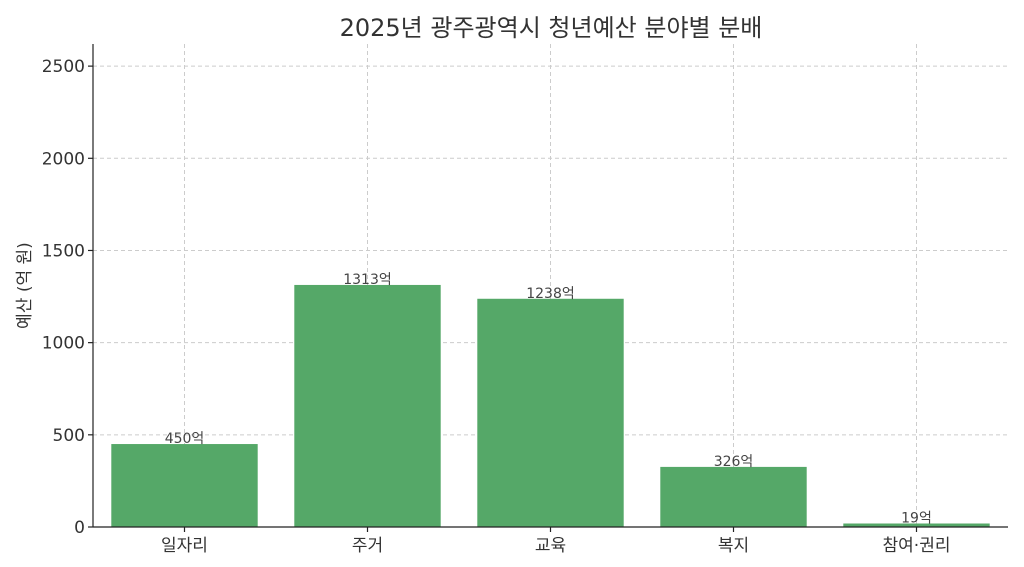 This screenshot has width=1024, height=567. What do you see at coordinates (367, 280) in the screenshot?
I see `data-label: 1313억` at bounding box center [367, 280].